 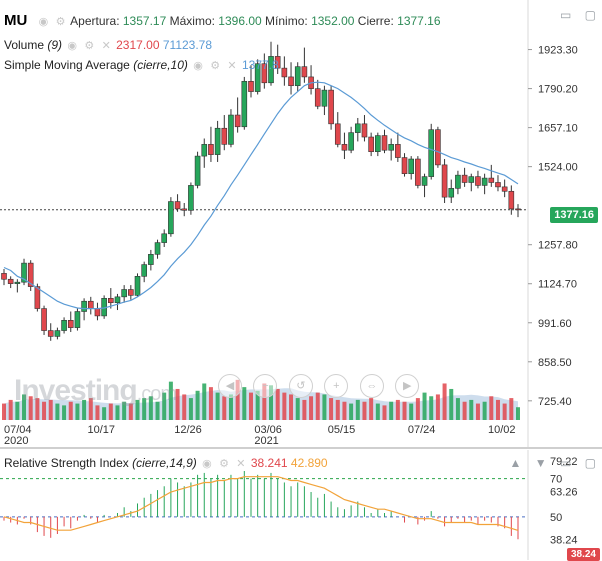 What do you see at coordinates (192, 21) in the screenshot?
I see `high-label: Máximo:` at bounding box center [192, 21].